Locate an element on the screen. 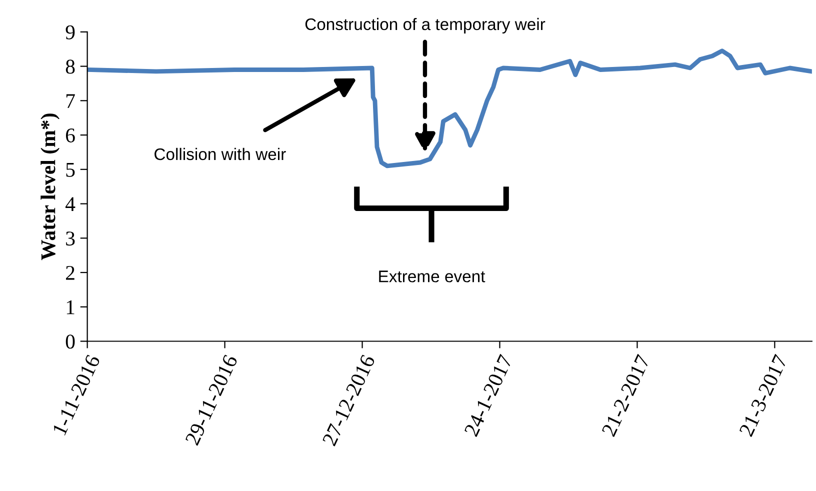 Image resolution: width=816 pixels, height=491 pixels. y-axis-title: Water level (m*) is located at coordinates (50, 187).